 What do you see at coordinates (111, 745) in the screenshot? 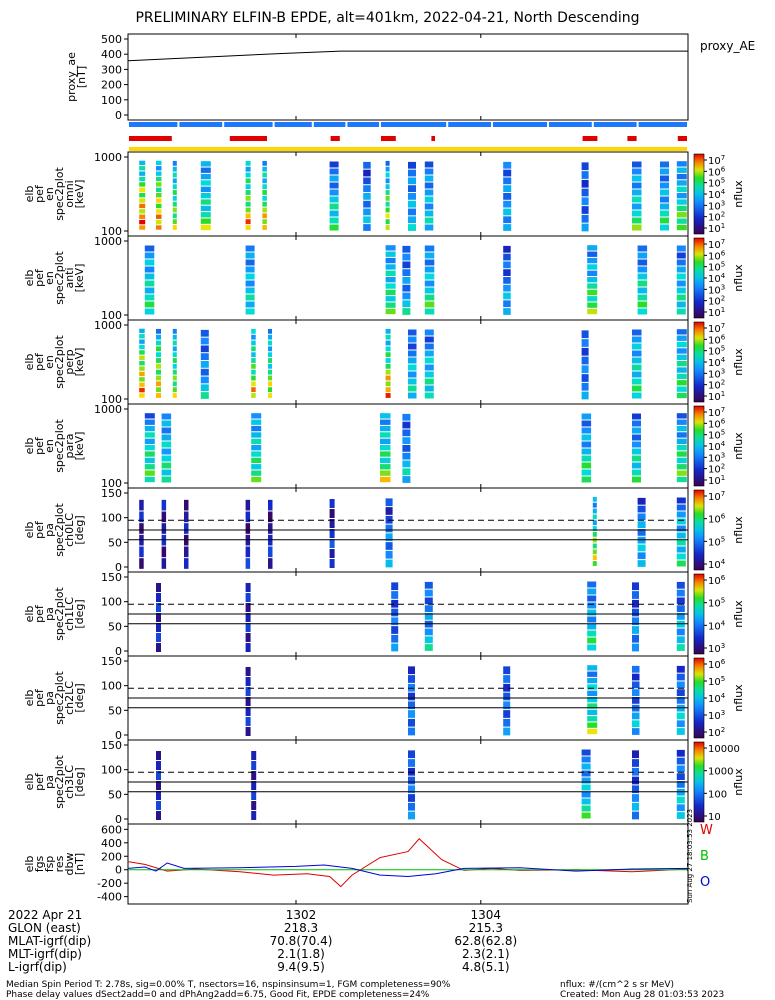
I see `y-tick-label: 150` at bounding box center [111, 745].